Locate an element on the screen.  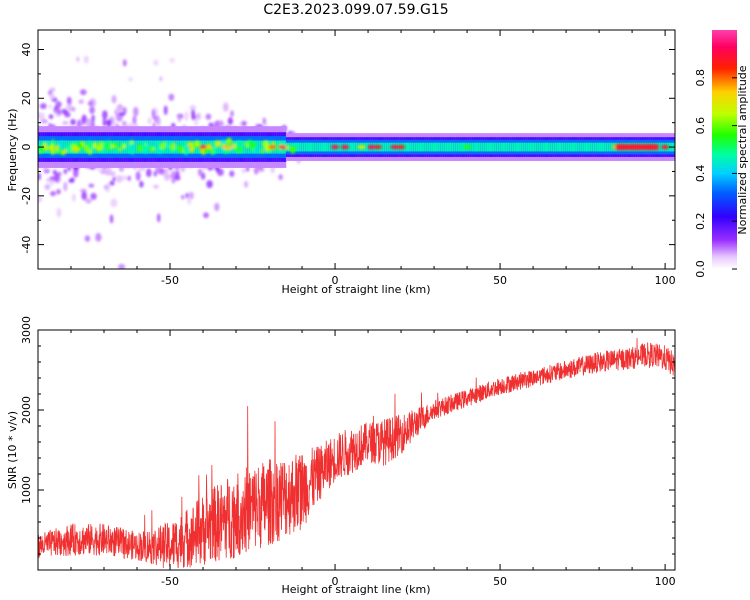
x-tick-label: 100 is located at coordinates (665, 581).